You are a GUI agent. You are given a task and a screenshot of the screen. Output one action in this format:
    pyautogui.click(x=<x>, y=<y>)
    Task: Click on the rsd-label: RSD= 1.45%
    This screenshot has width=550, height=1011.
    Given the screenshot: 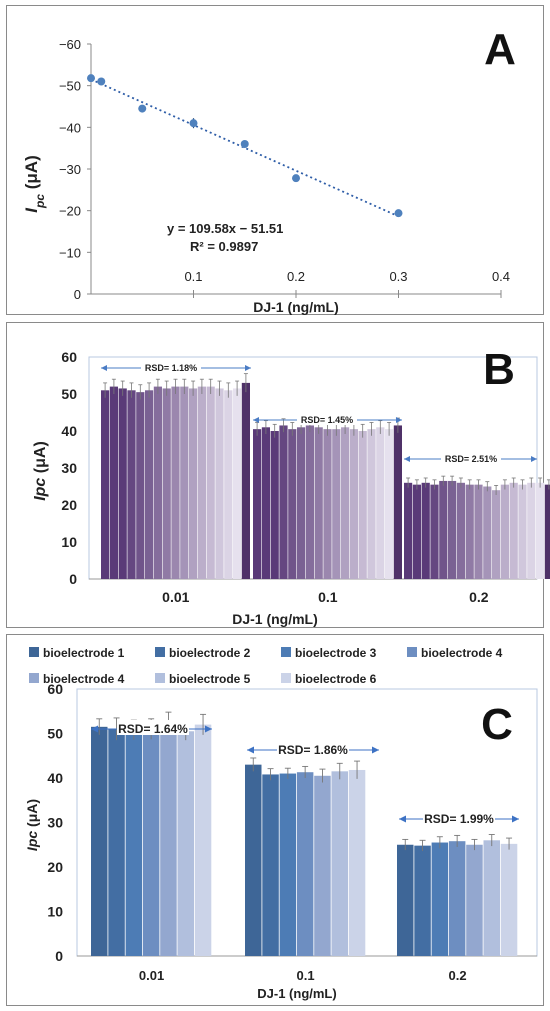 What is the action you would take?
    pyautogui.click(x=327, y=420)
    